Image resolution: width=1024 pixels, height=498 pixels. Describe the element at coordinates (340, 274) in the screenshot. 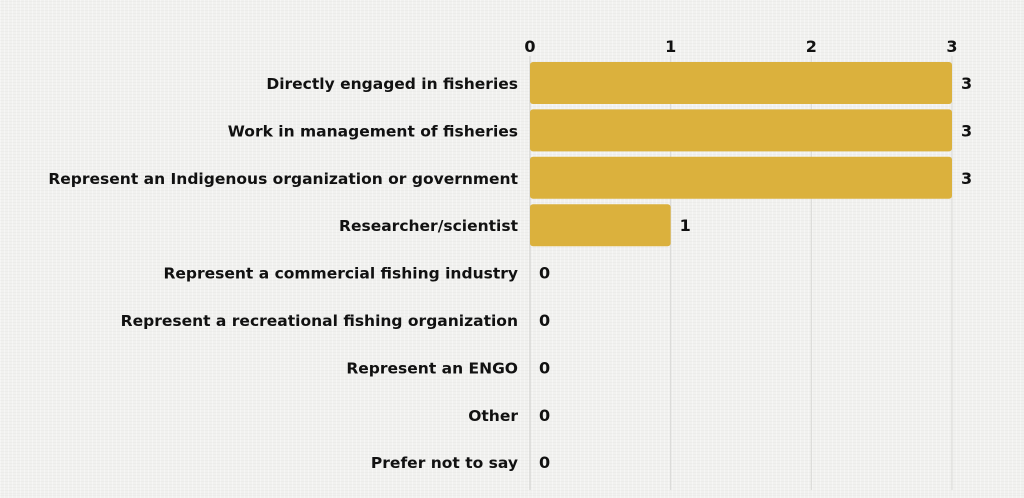

I see `category-label: Represent a commercial fishing industry` at that location.